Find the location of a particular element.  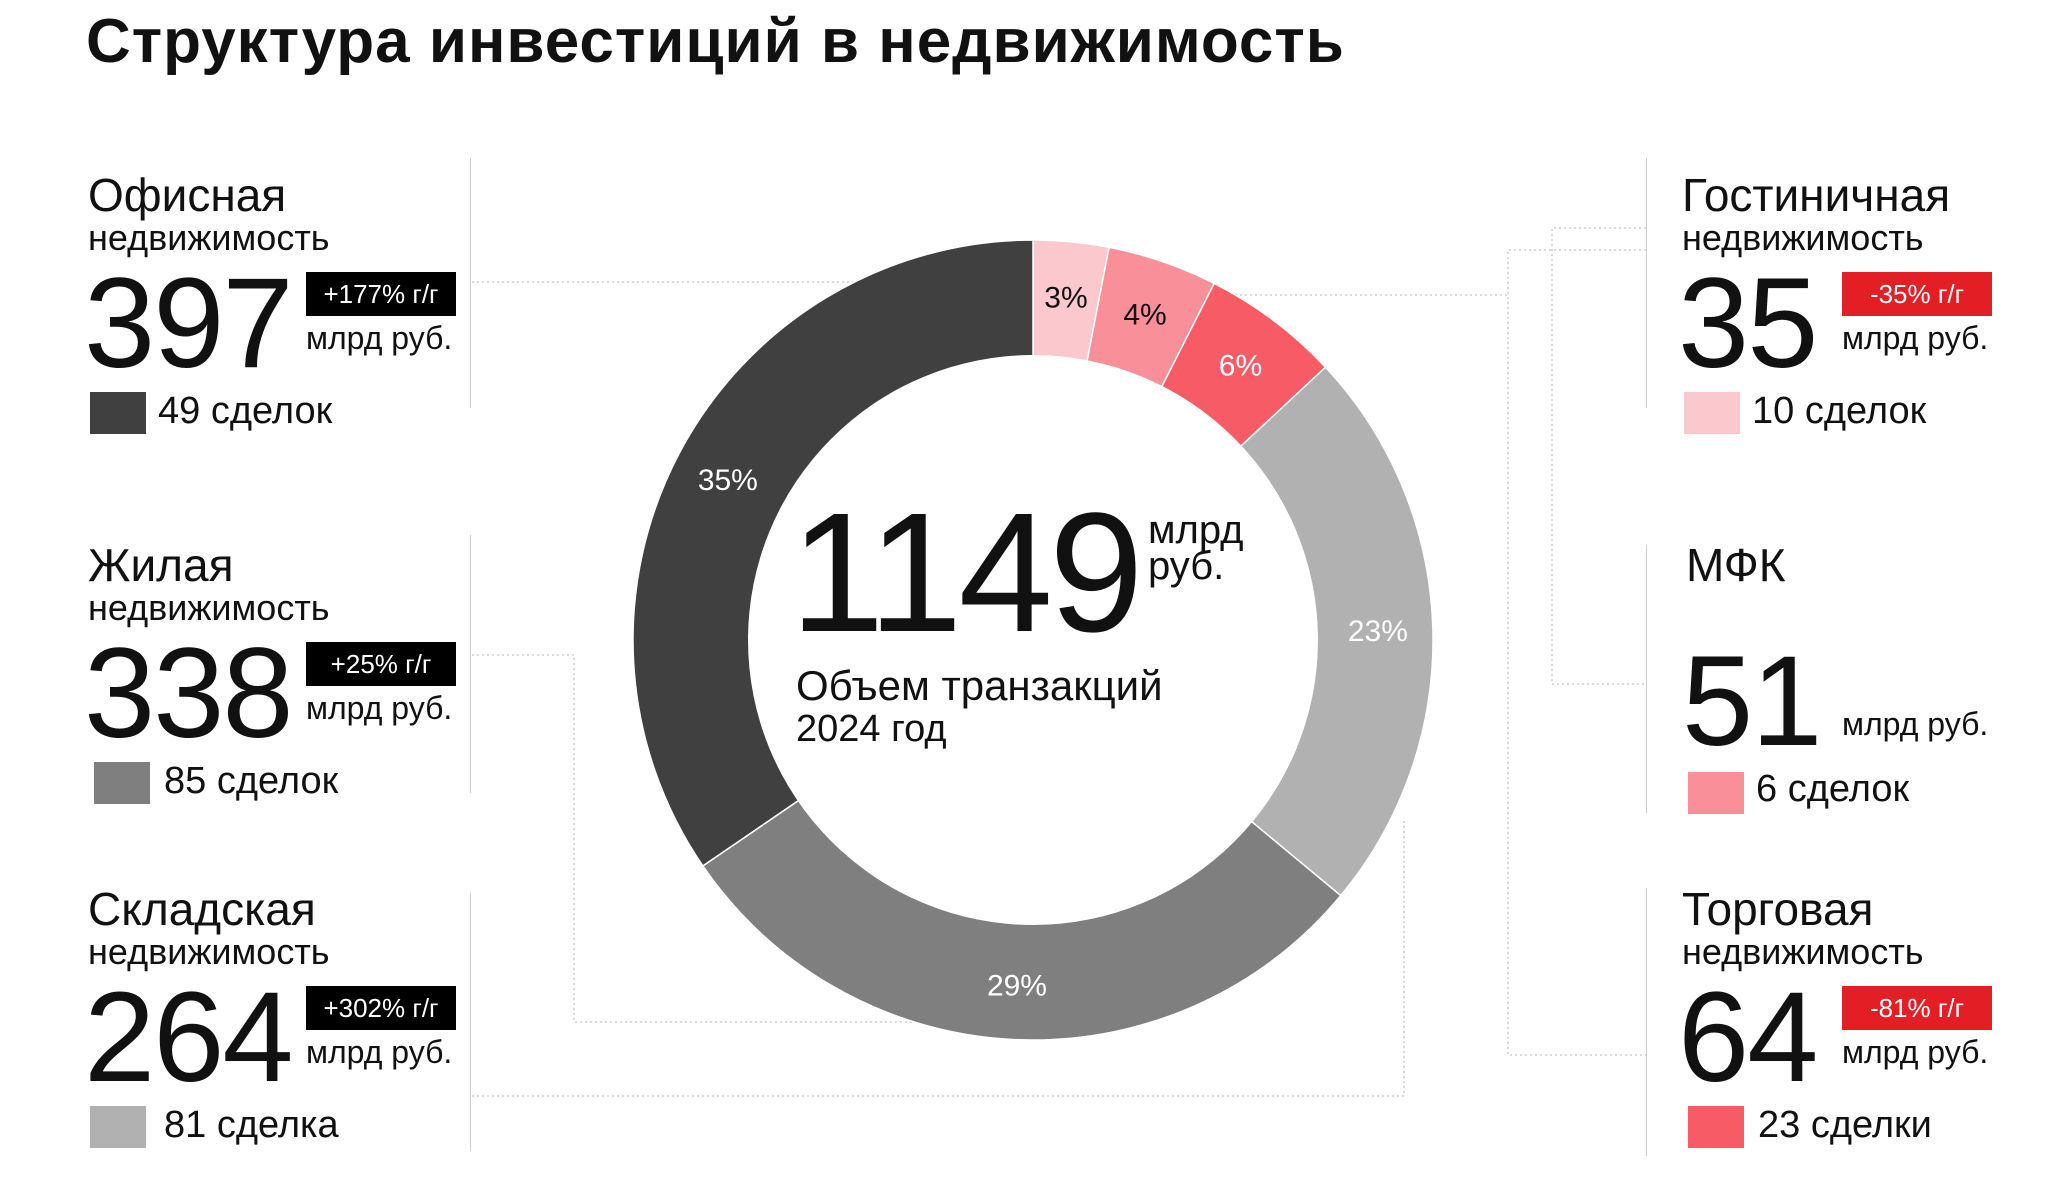

slice-label: 23% is located at coordinates (1378, 631).